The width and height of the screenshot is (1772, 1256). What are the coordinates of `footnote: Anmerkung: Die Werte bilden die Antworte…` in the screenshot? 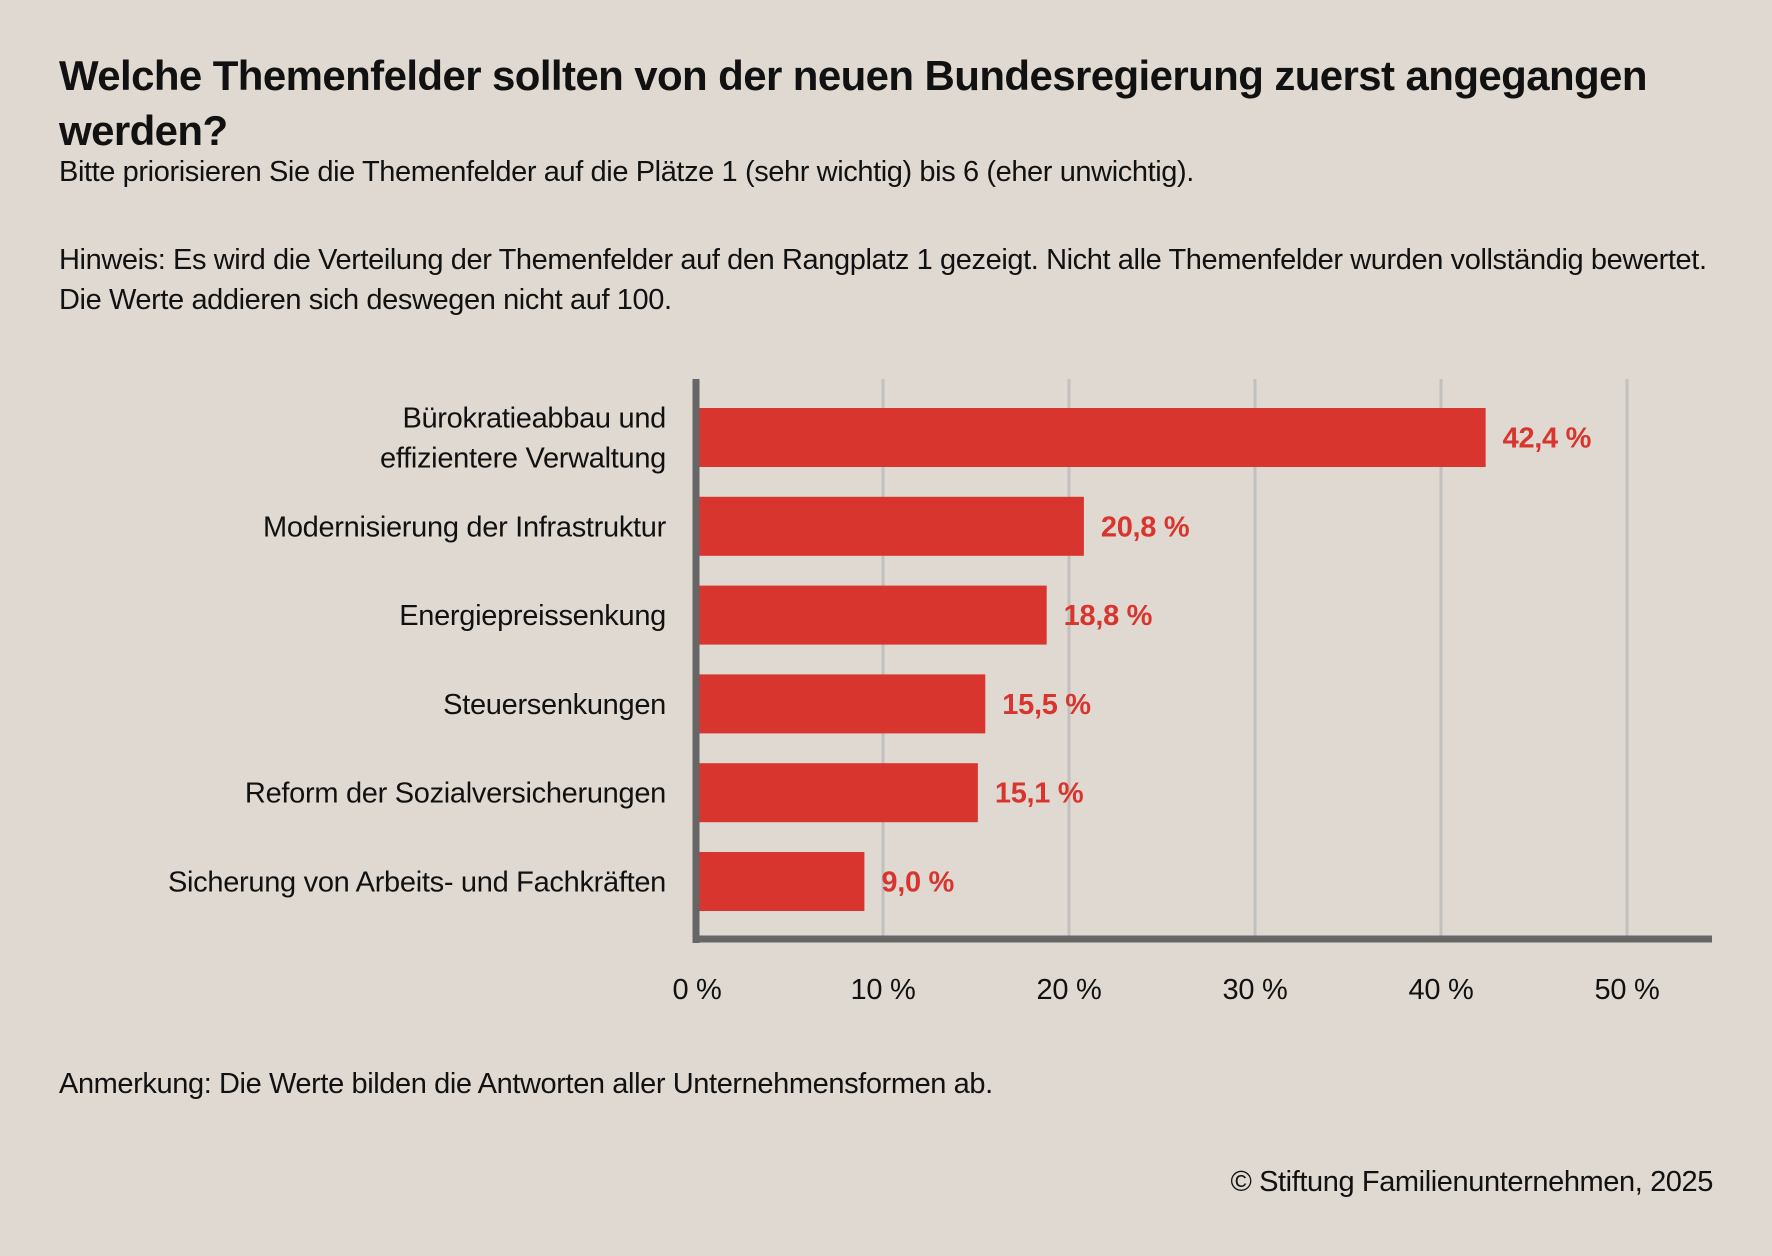 It's located at (526, 1084).